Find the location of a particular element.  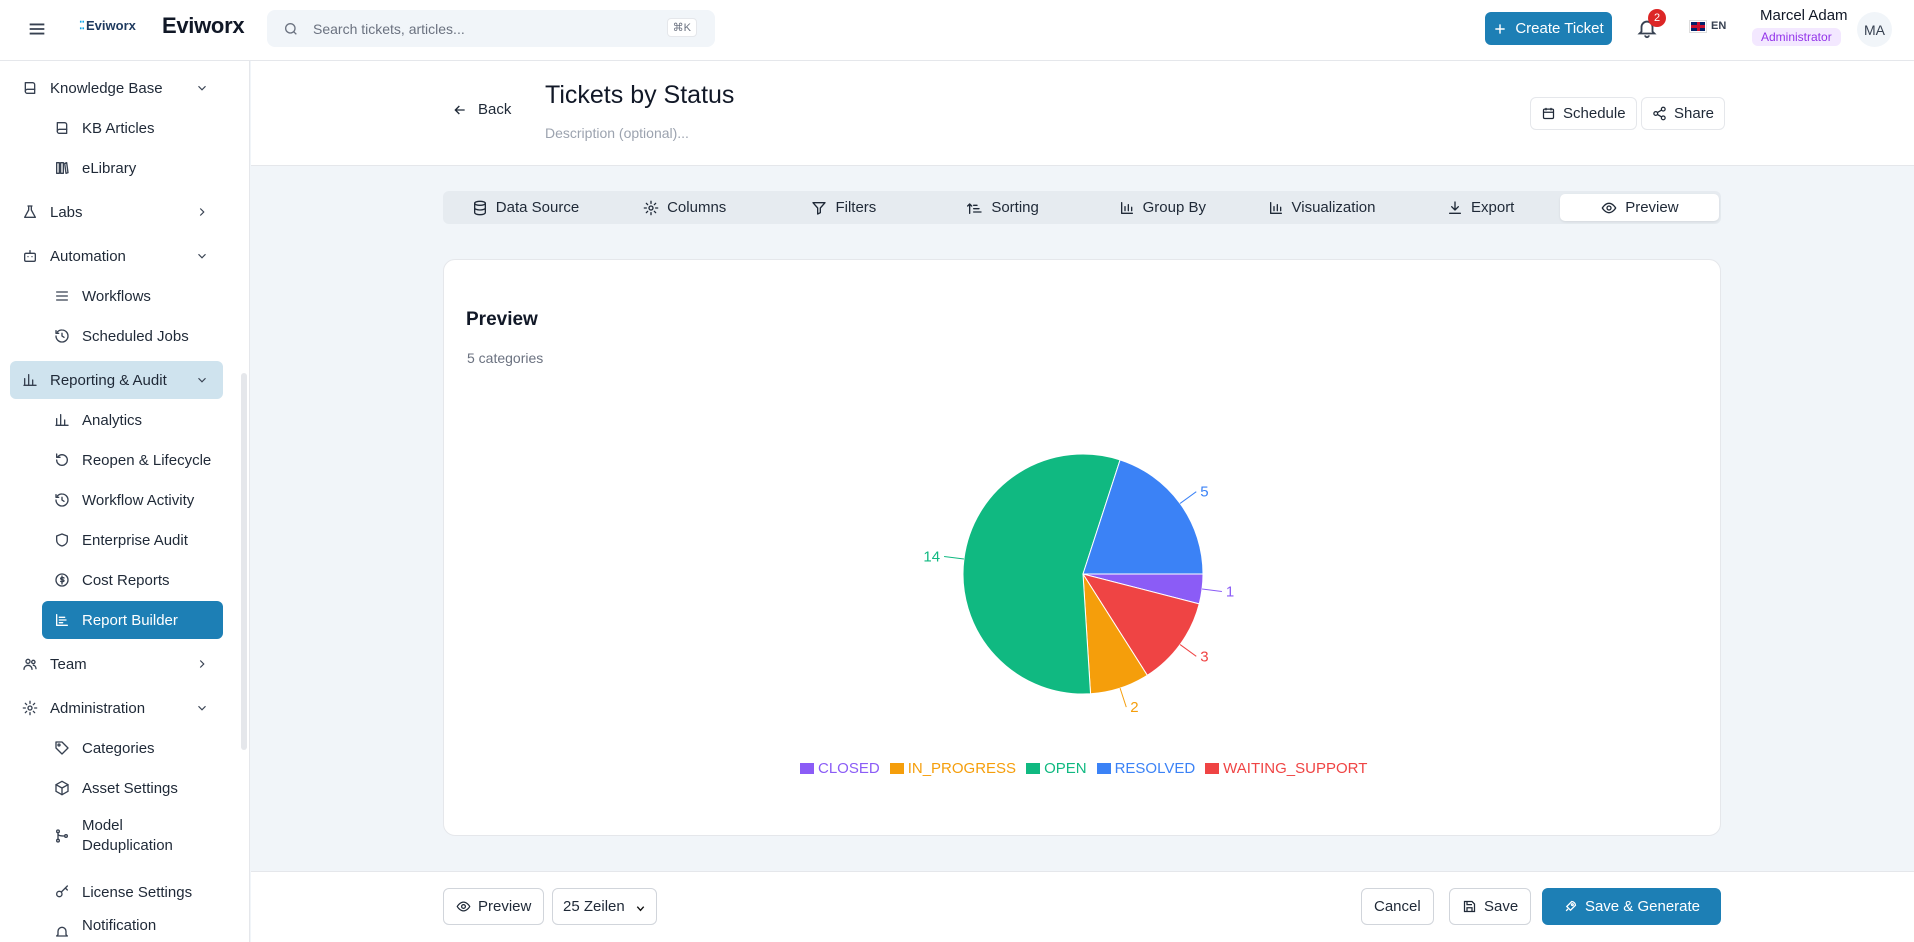

sidebar-item-label: Labs is located at coordinates (66, 212).